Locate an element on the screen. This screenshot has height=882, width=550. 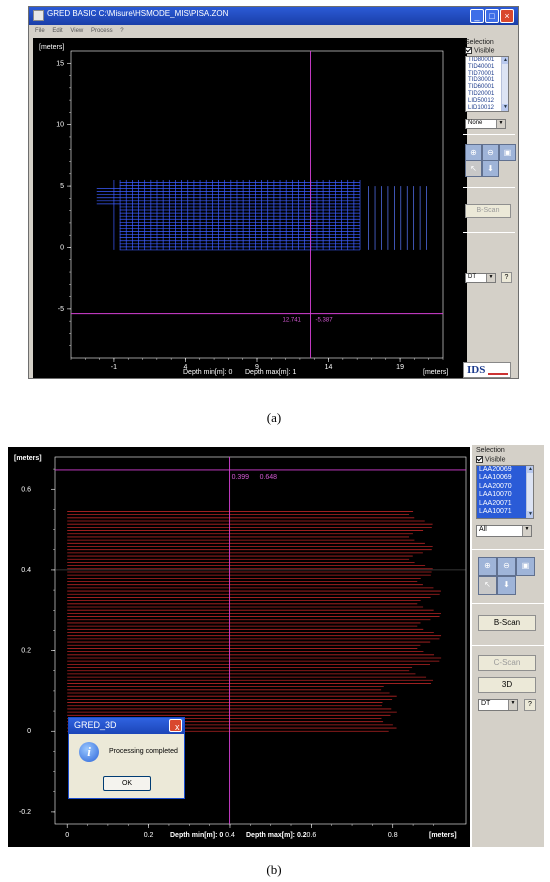
close-button: × is located at coordinates (507, 16).